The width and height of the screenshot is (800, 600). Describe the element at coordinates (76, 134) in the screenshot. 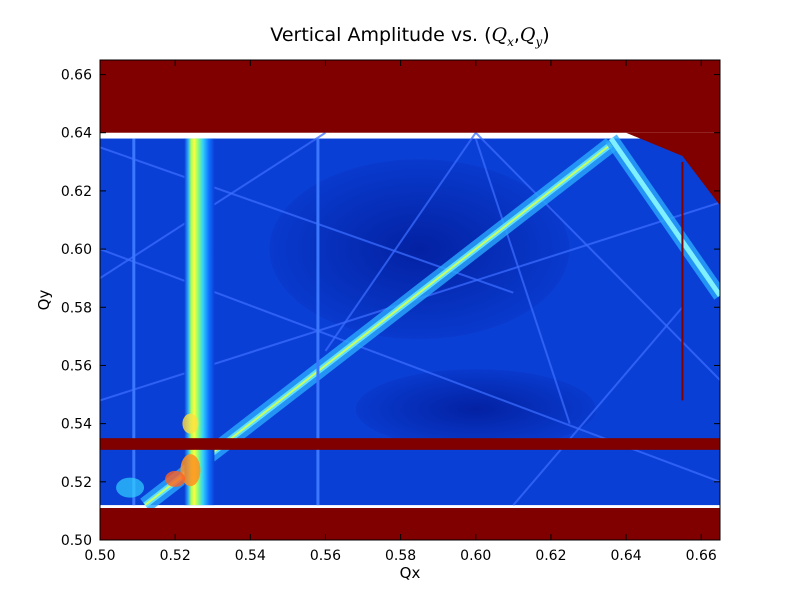

I see `y-tick-label: 0.64` at that location.